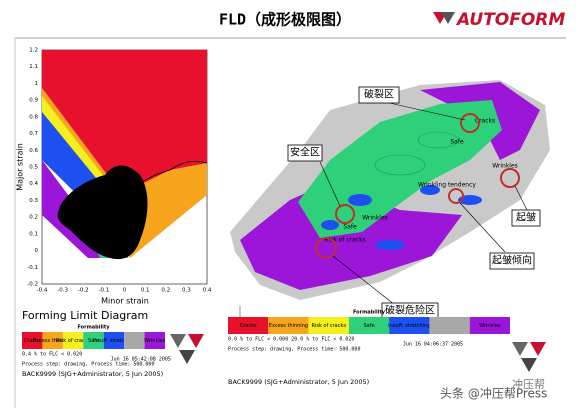  Describe the element at coordinates (447, 185) in the screenshot. I see `image-label: Wrinkling tendency` at that location.